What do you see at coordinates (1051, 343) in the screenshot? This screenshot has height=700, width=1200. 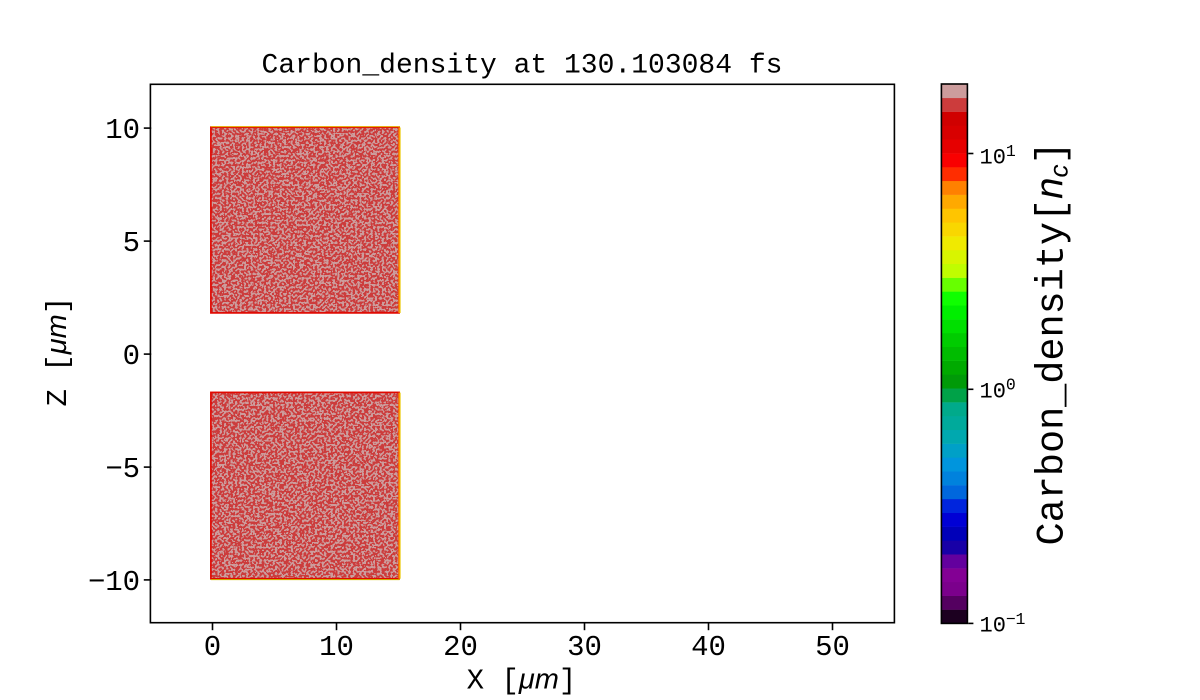 I see `svg-text: Carbon_density[nc]` at bounding box center [1051, 343].